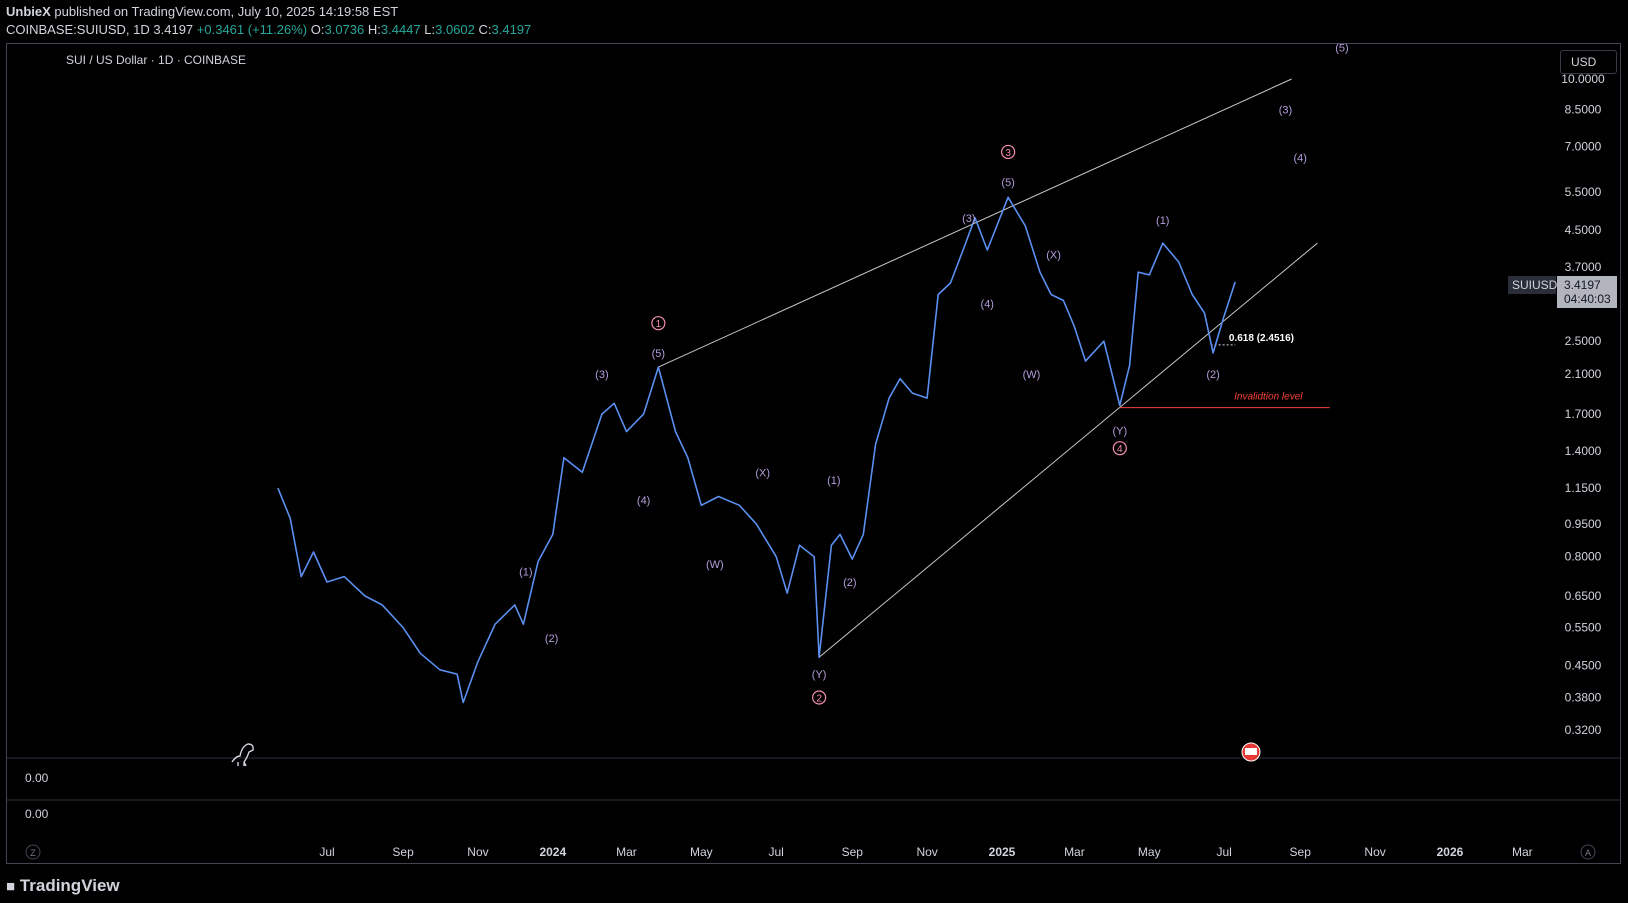 The height and width of the screenshot is (903, 1628). I want to click on bar-countdown: 04:40:03, so click(1587, 299).